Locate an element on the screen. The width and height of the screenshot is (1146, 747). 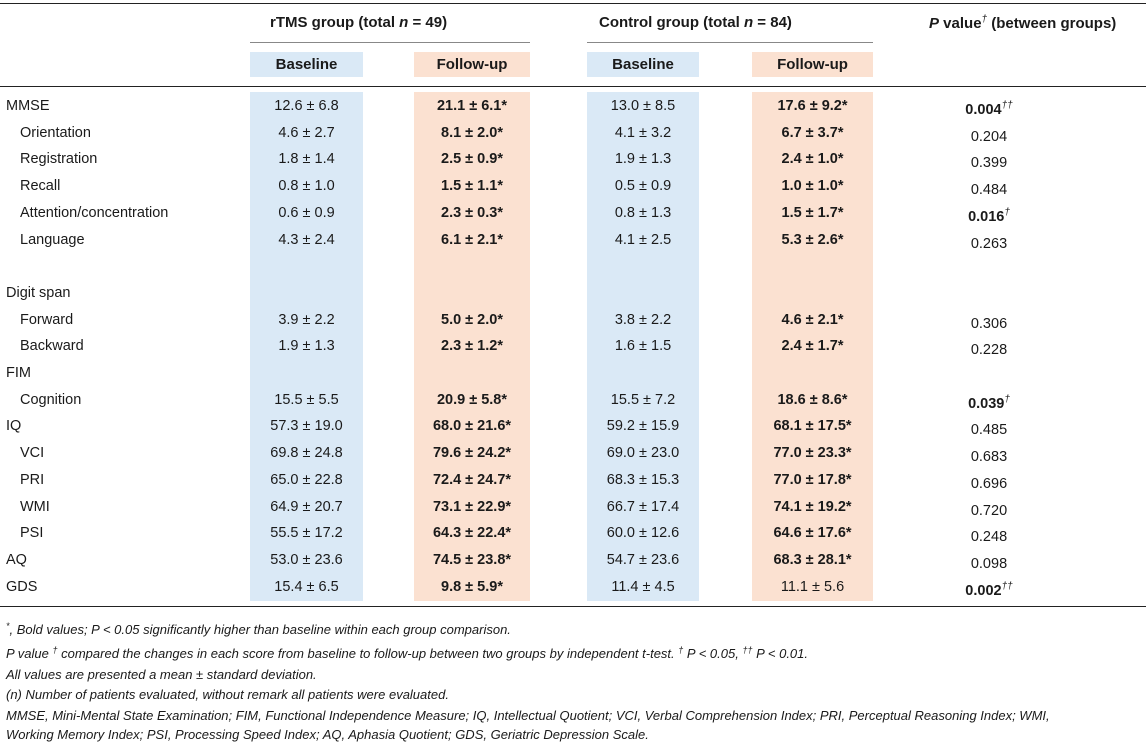
p-value: 0.004 is located at coordinates (983, 110).